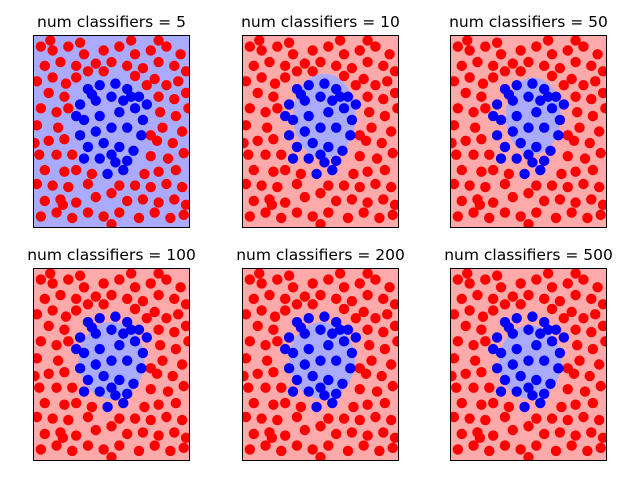 This screenshot has width=640, height=480. Describe the element at coordinates (111, 255) in the screenshot. I see `subplot-4-title: num classifiers = 100` at that location.